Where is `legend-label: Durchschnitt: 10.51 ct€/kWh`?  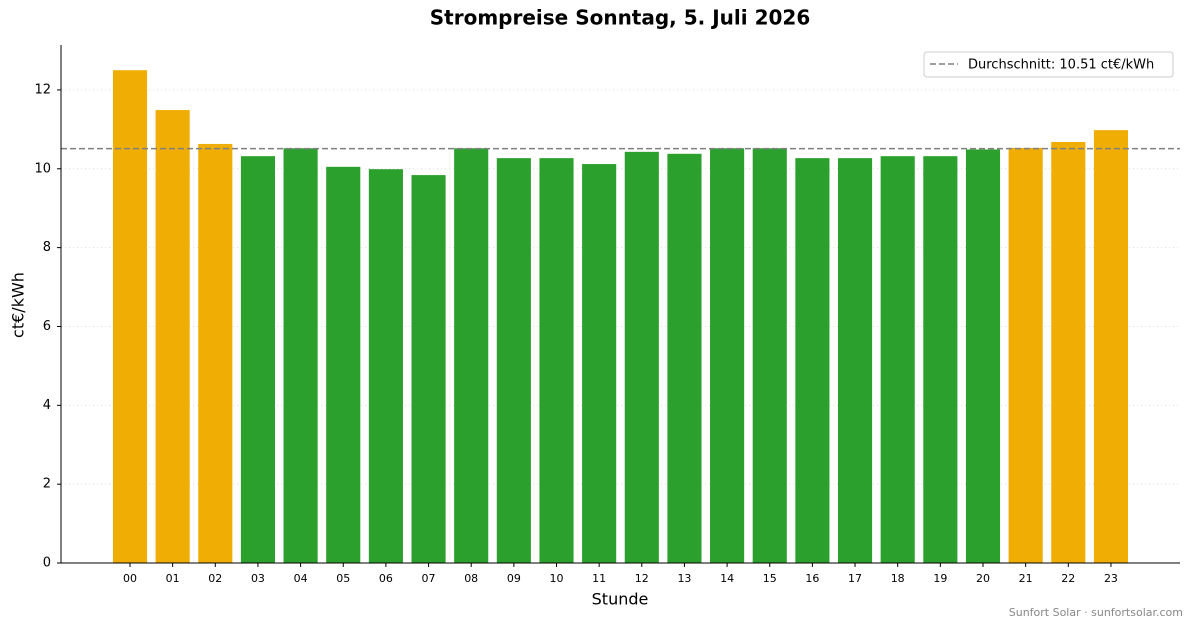 legend-label: Durchschnitt: 10.51 ct€/kWh is located at coordinates (1061, 65).